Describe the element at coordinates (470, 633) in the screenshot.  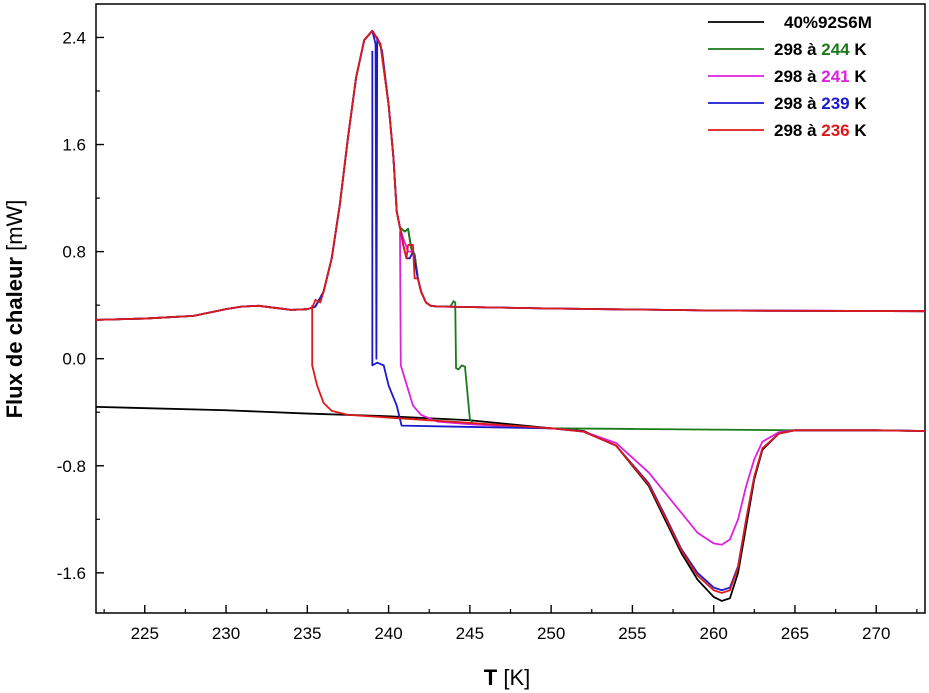
I see `x-tick-label: 245` at that location.